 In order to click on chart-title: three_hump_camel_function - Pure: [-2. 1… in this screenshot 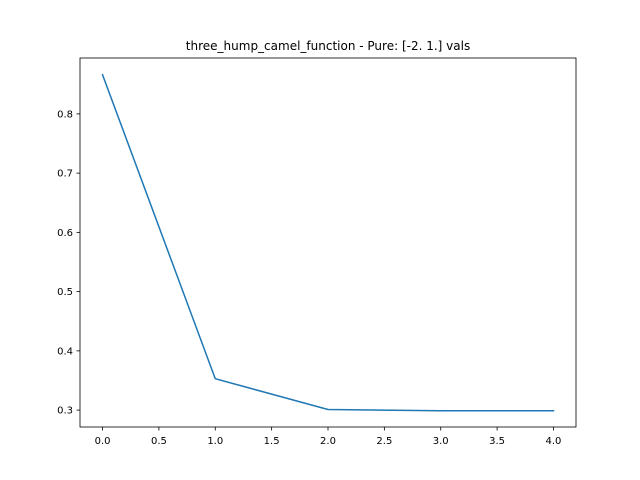, I will do `click(328, 46)`.